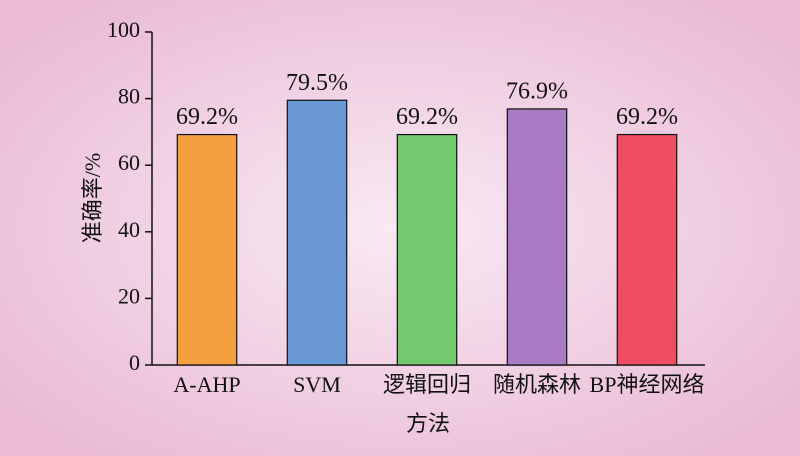 Image resolution: width=800 pixels, height=456 pixels. Describe the element at coordinates (647, 384) in the screenshot. I see `x-tick-label: BP神经网络` at that location.